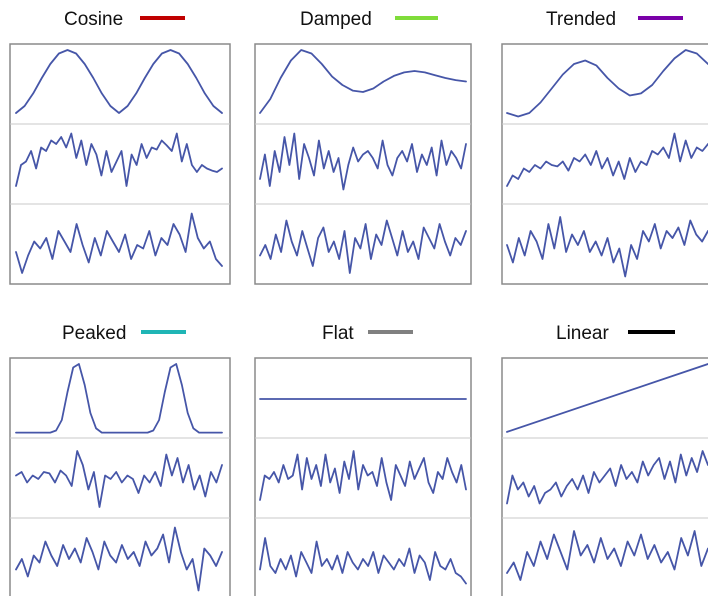 The height and width of the screenshot is (596, 708). What do you see at coordinates (338, 333) in the screenshot?
I see `panel-title: Flat` at bounding box center [338, 333].